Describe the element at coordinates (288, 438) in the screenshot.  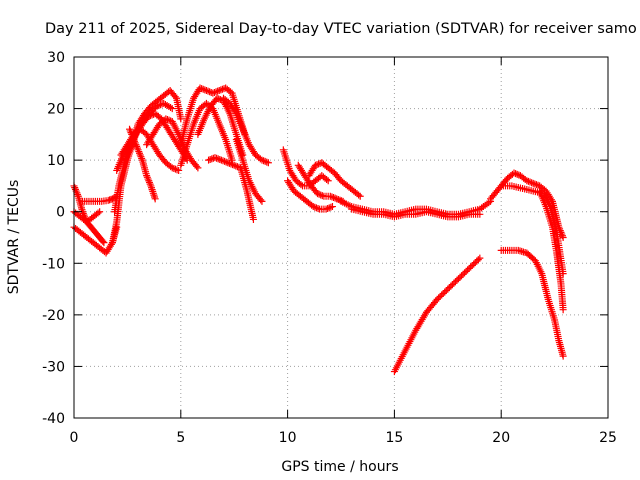
I see `x-tick-label: 10` at that location.